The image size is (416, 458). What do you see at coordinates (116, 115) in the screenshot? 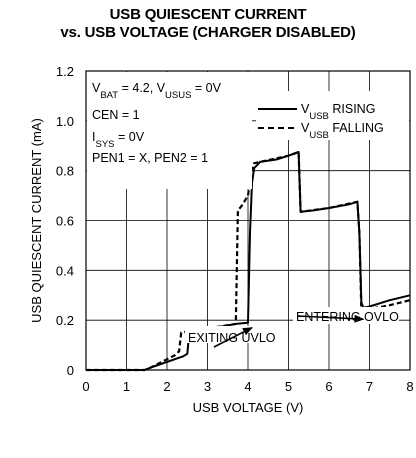
I see `condition-line: CEN = 1` at bounding box center [116, 115].